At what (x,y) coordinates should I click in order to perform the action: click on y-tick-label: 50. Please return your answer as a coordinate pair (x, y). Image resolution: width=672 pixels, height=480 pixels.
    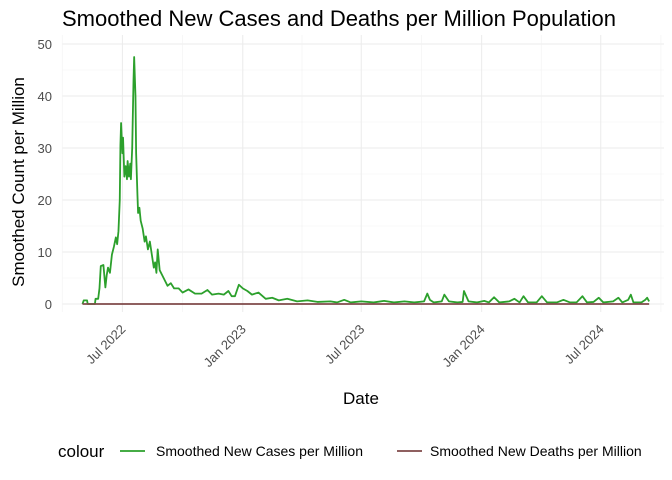
    Looking at the image, I should click on (45, 44).